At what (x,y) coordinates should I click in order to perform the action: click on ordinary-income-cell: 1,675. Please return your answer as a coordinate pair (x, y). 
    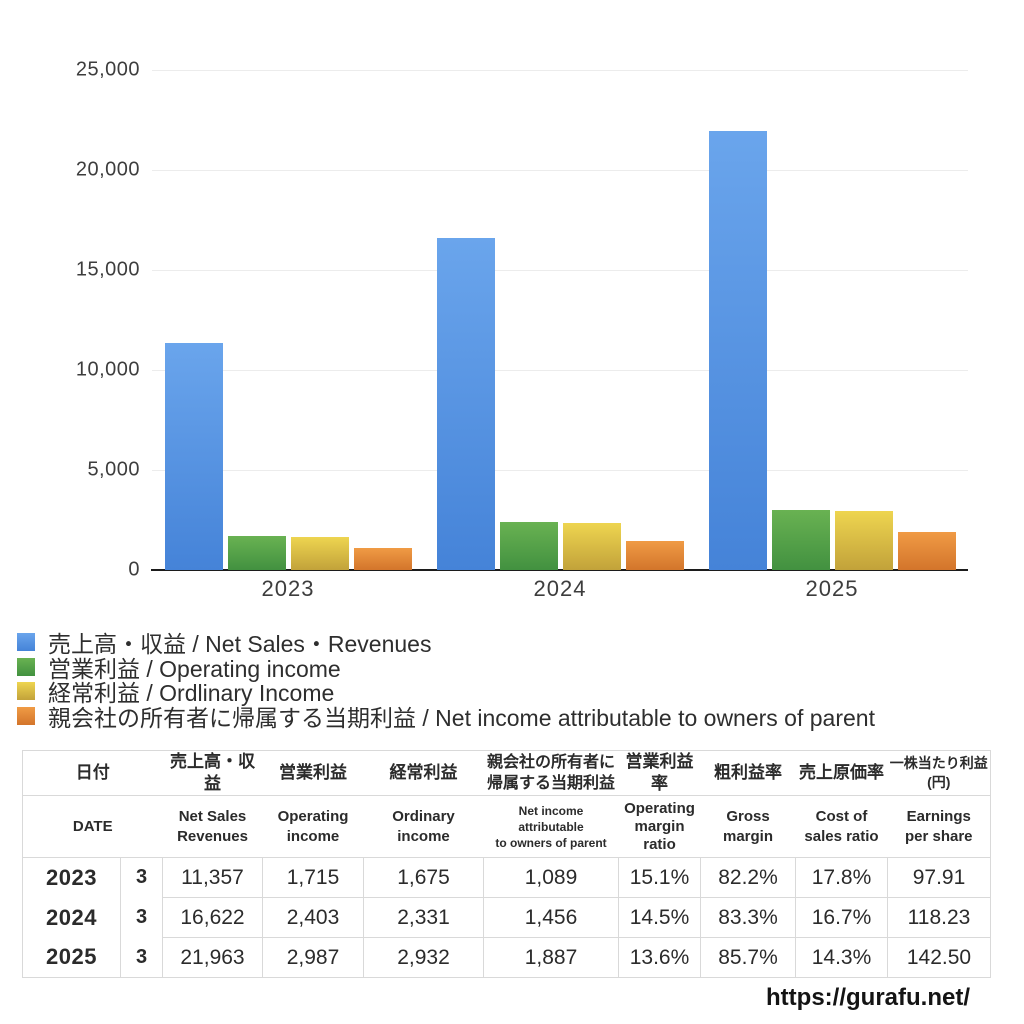
    Looking at the image, I should click on (423, 877).